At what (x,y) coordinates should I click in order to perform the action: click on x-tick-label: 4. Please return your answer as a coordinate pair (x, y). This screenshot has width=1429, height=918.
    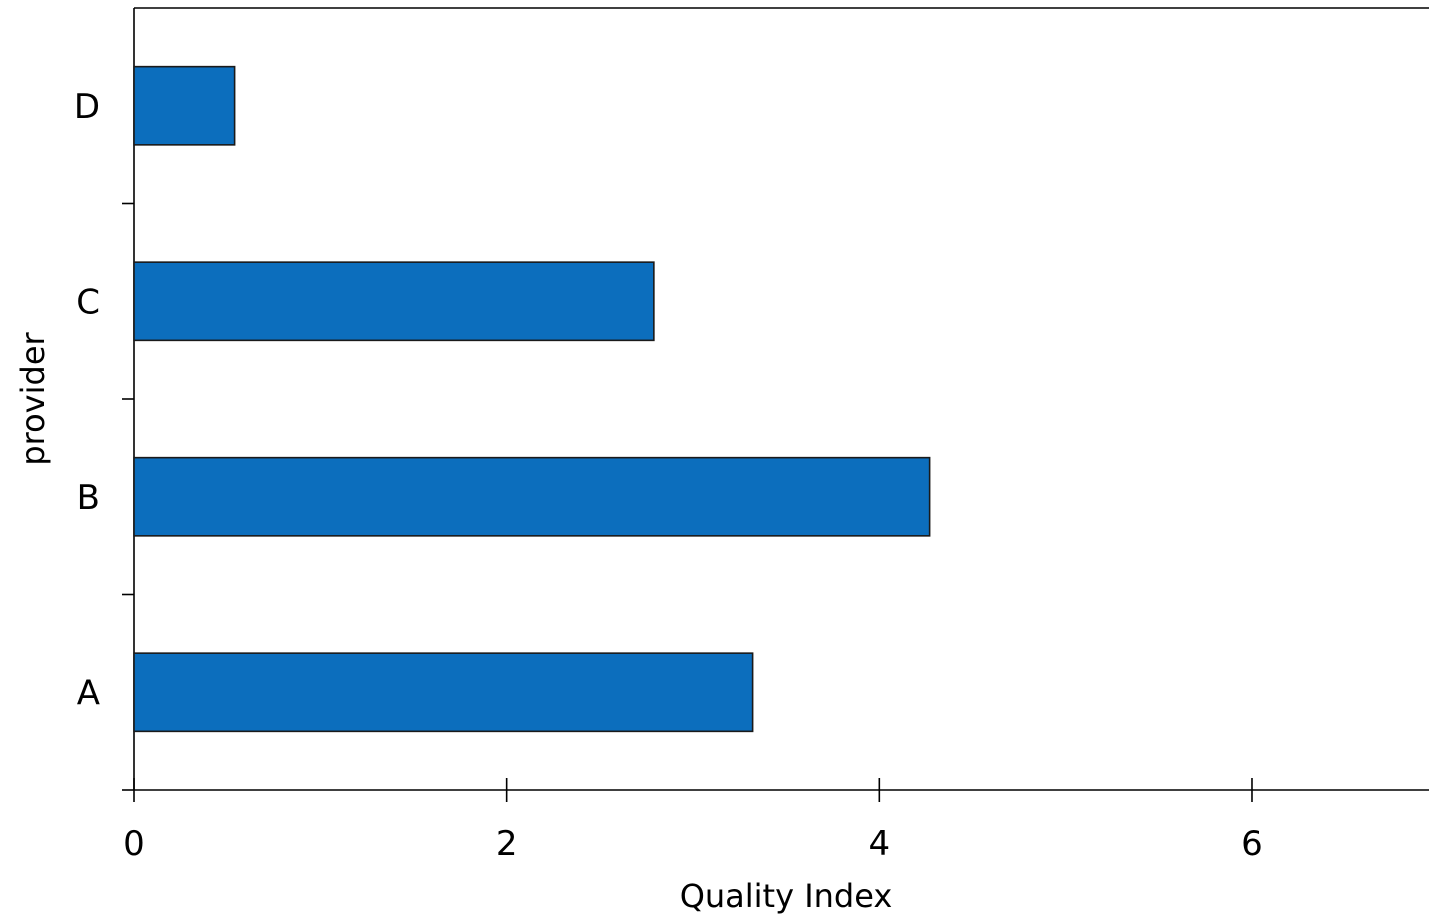
    Looking at the image, I should click on (880, 844).